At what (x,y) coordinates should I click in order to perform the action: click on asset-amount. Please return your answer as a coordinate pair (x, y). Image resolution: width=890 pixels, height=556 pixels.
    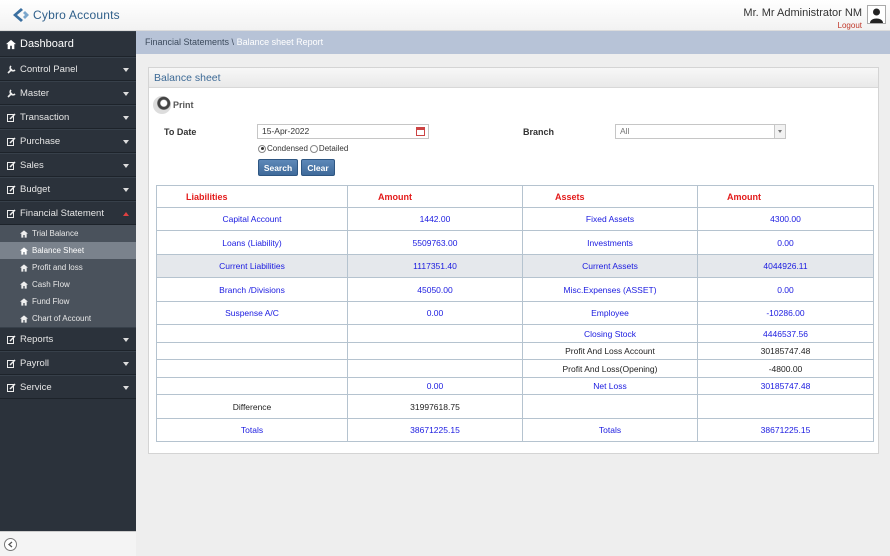
    Looking at the image, I should click on (785, 406).